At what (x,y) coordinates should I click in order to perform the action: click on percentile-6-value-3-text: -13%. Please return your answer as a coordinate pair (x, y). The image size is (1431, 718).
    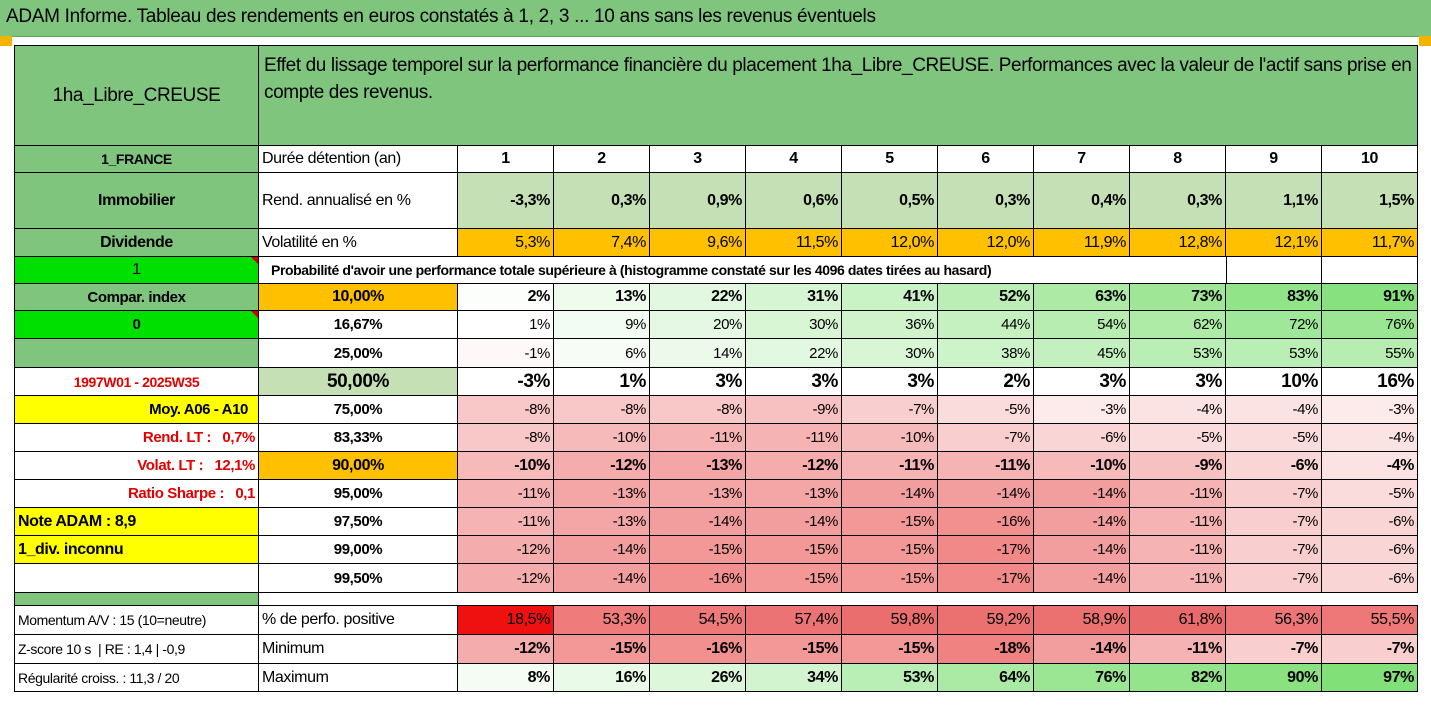
    Looking at the image, I should click on (724, 465).